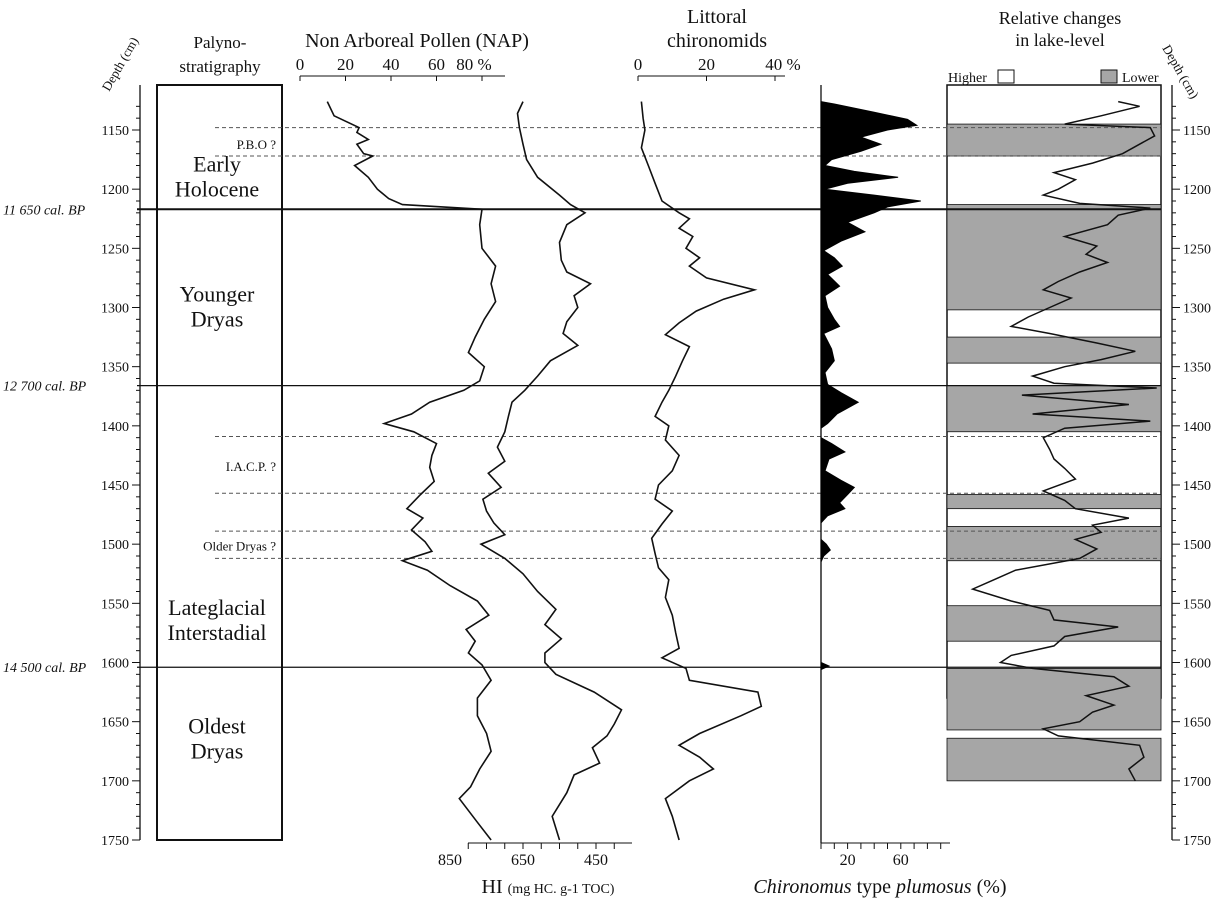  What do you see at coordinates (1197, 782) in the screenshot?
I see `right-depth-tick-label: 1700` at bounding box center [1197, 782].